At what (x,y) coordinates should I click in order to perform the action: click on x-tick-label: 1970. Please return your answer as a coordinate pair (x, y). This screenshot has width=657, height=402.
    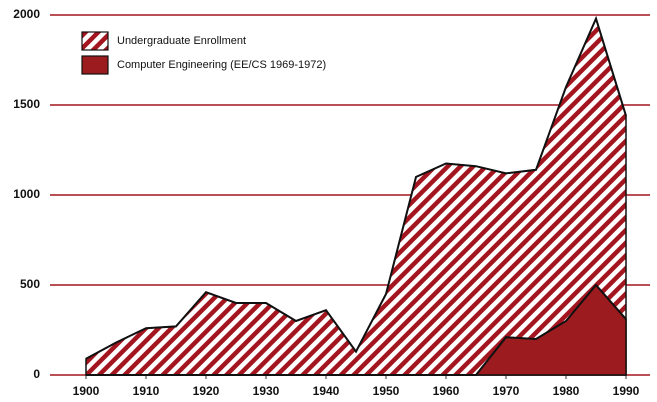
    Looking at the image, I should click on (506, 391).